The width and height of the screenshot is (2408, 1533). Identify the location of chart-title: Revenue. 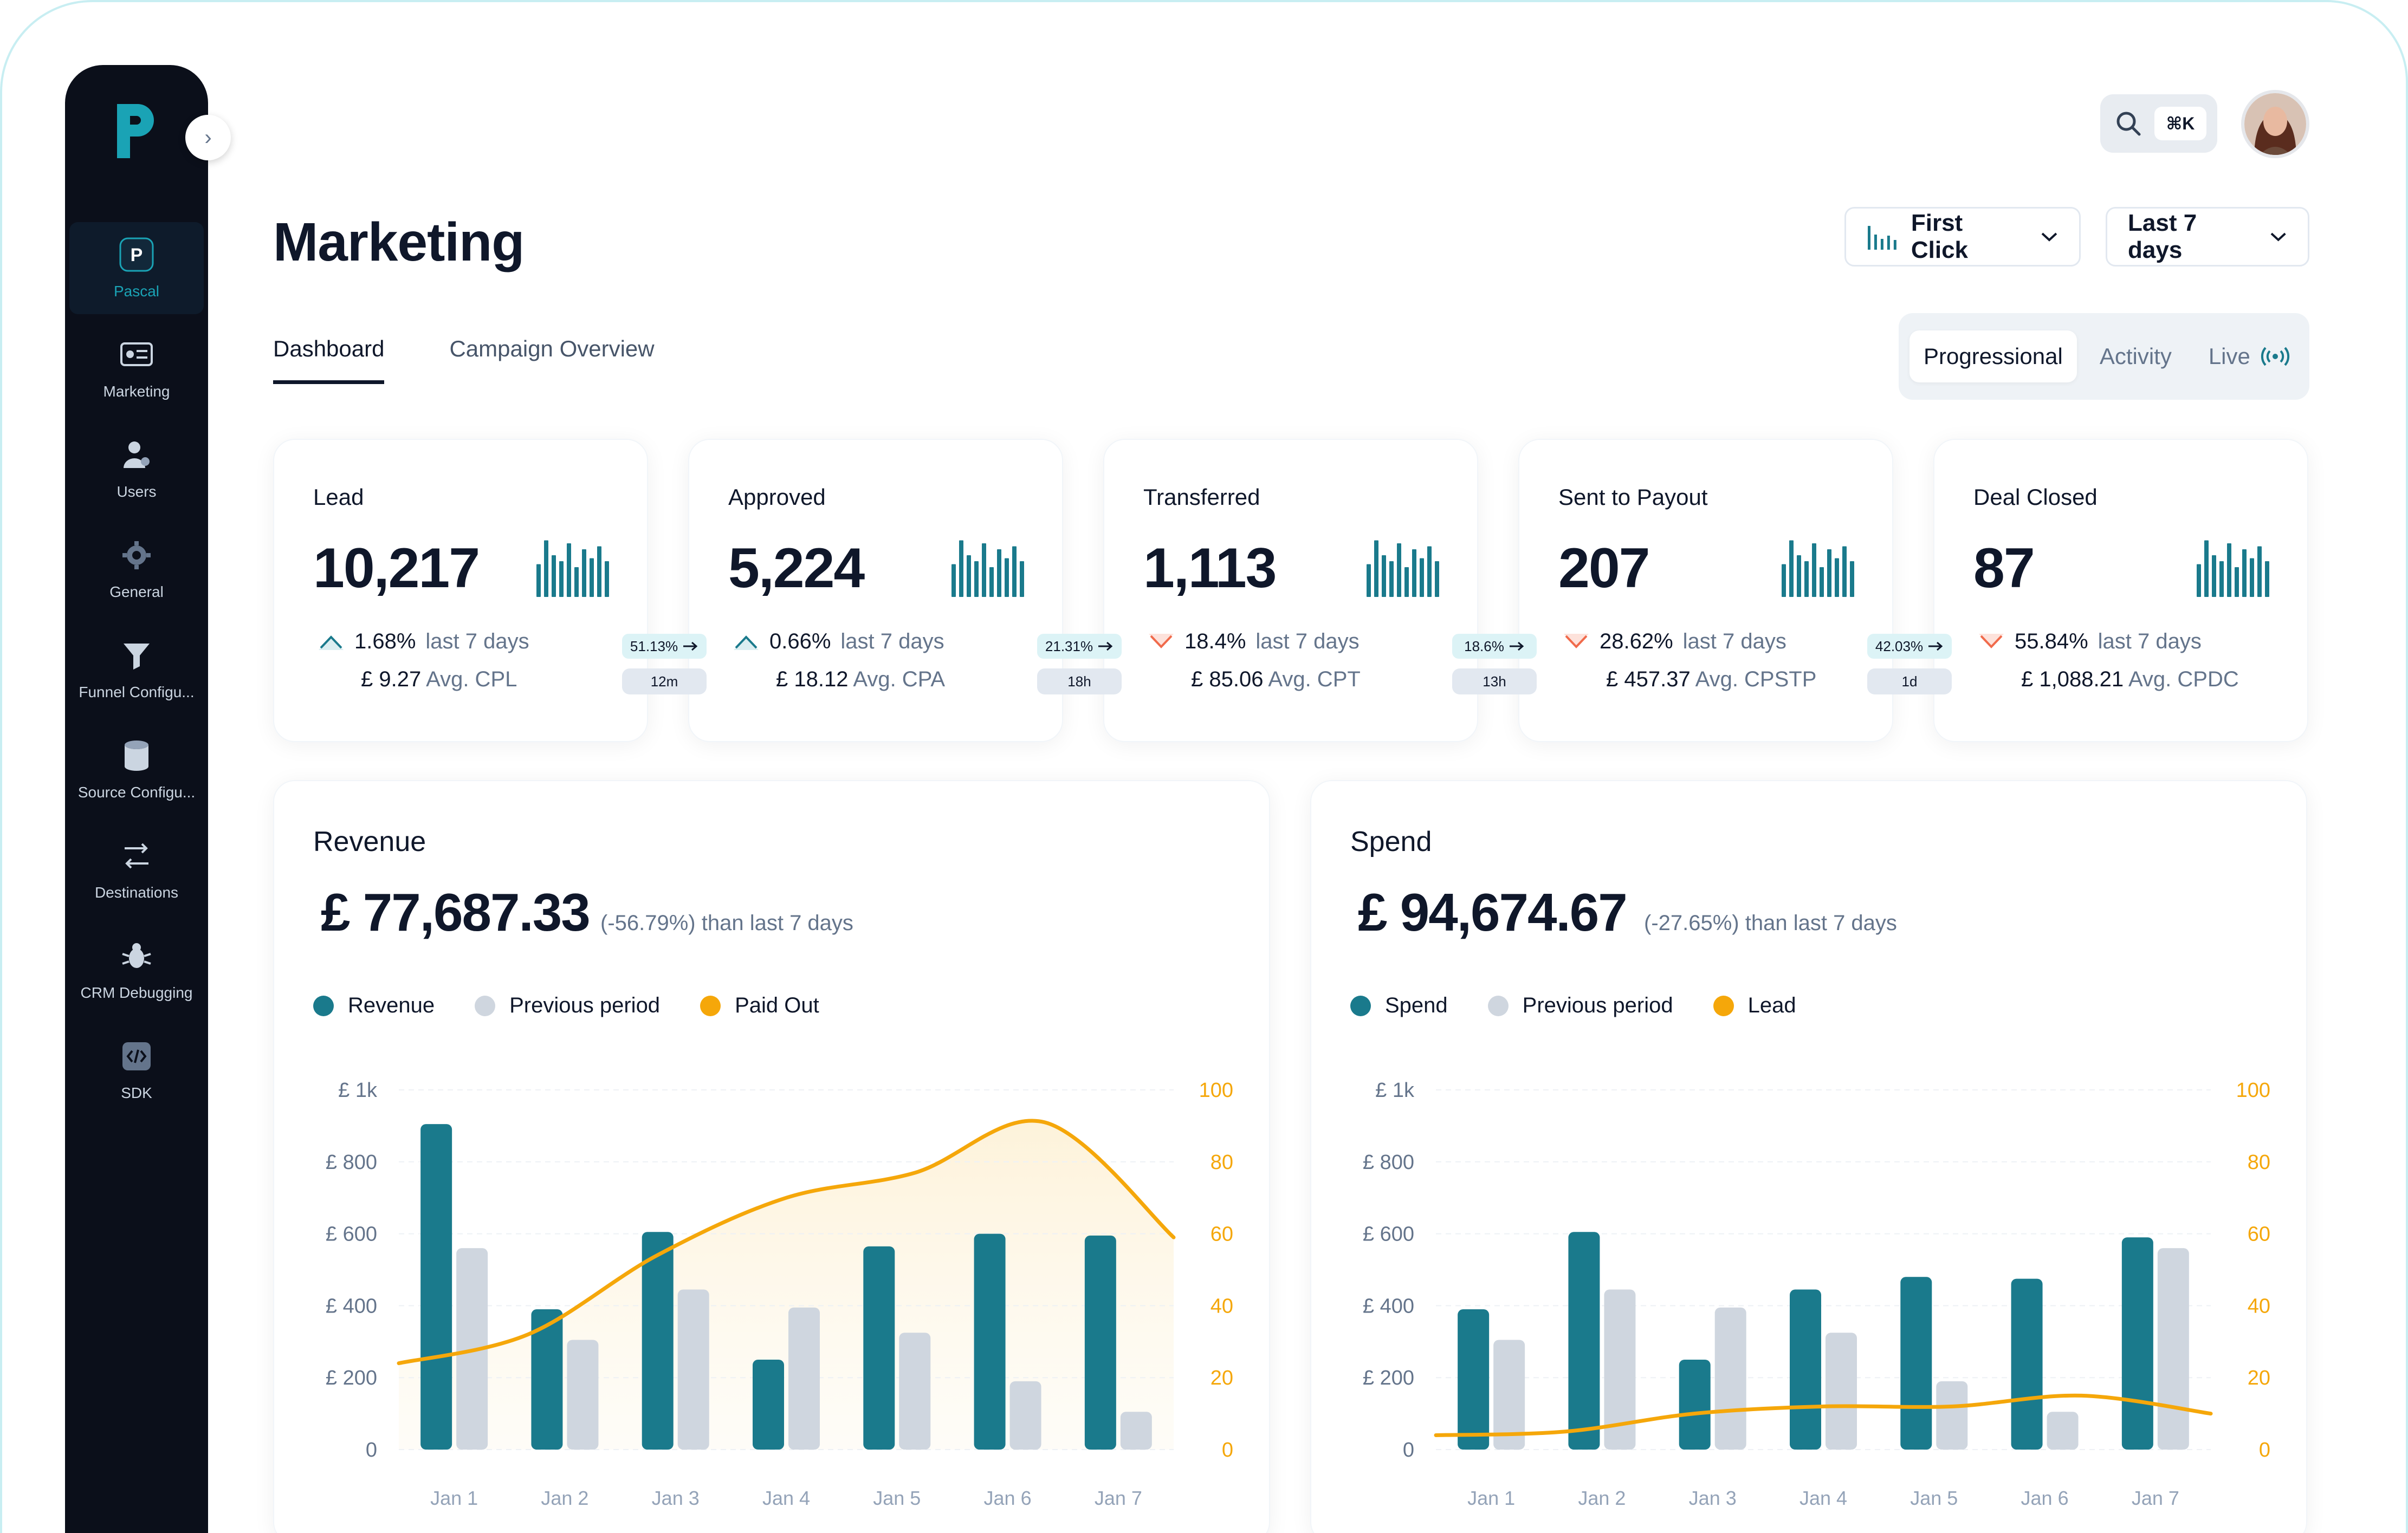
(369, 842).